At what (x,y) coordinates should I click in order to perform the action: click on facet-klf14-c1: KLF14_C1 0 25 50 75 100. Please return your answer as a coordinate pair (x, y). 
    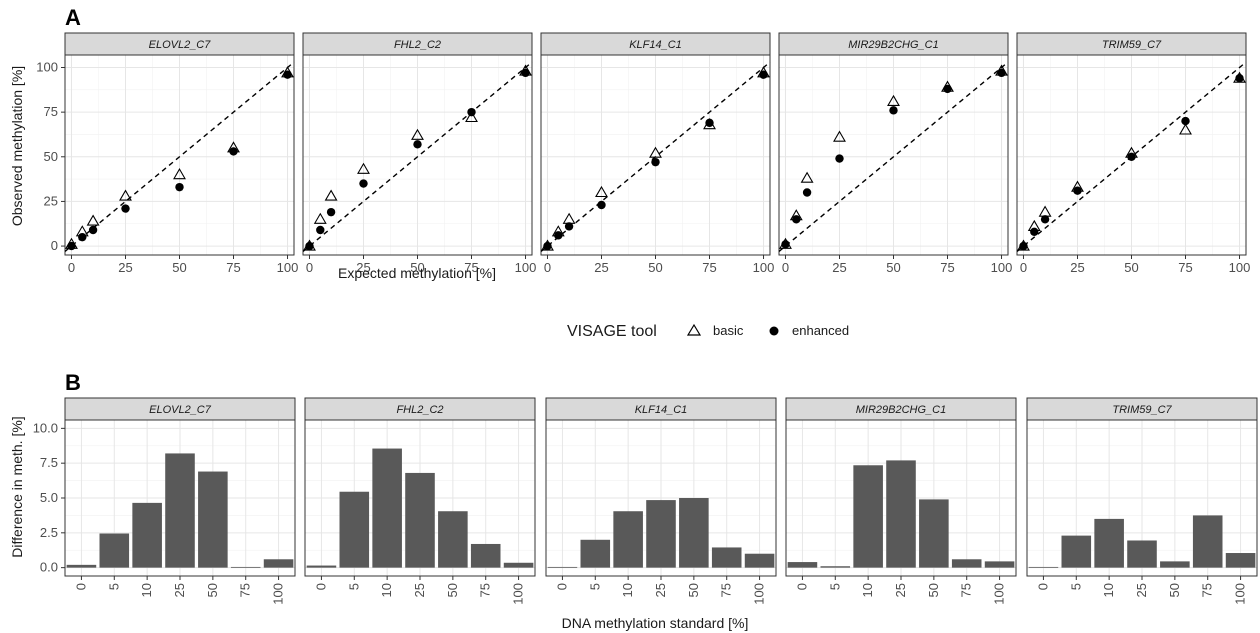
    Looking at the image, I should click on (657, 153).